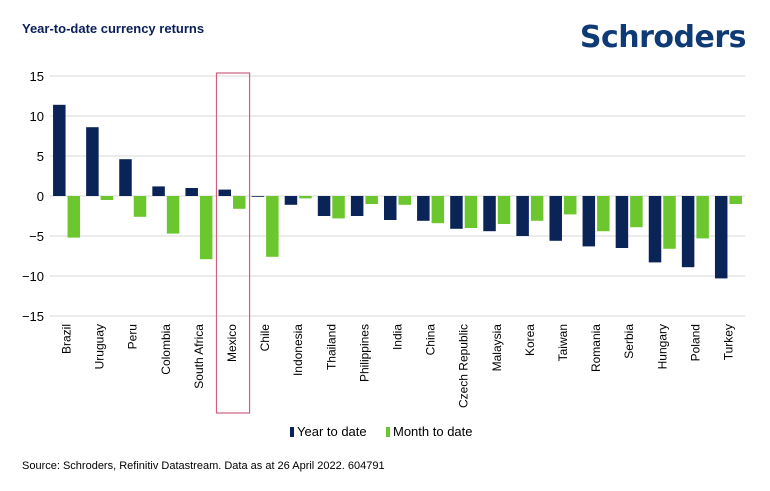 The image size is (770, 491). What do you see at coordinates (390, 208) in the screenshot?
I see `bar-year-to-date-india` at bounding box center [390, 208].